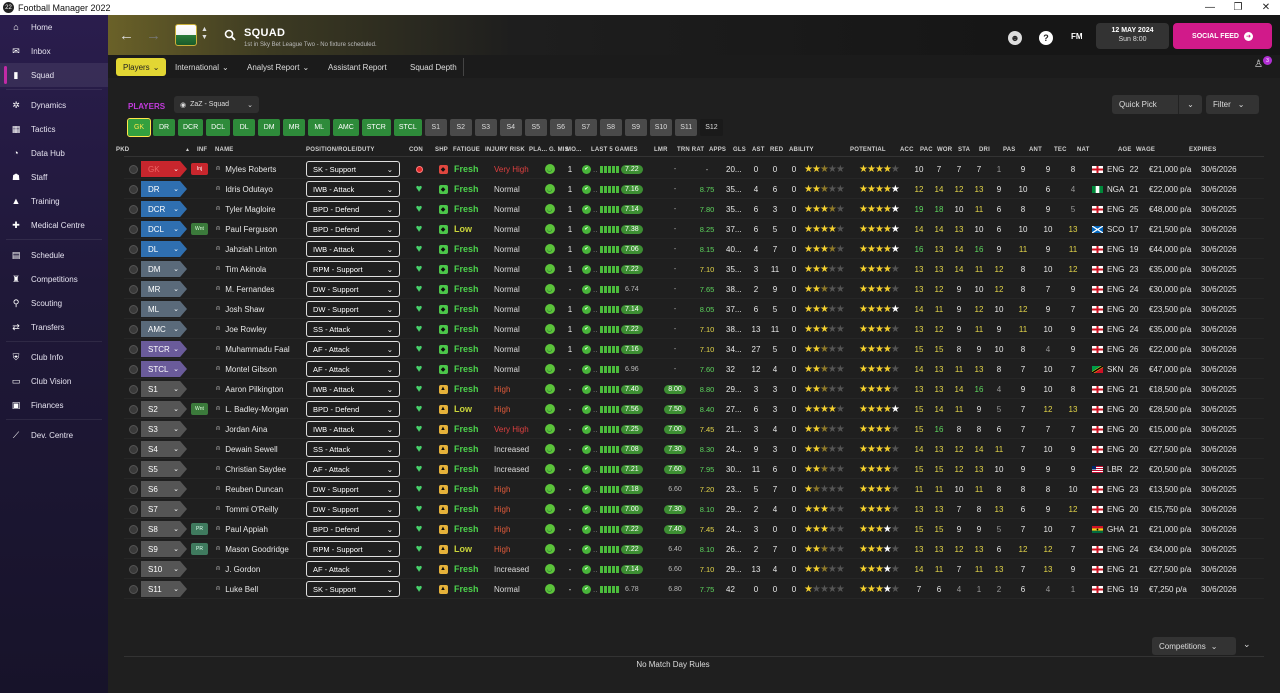 Image resolution: width=1280 pixels, height=693 pixels. Describe the element at coordinates (164, 589) in the screenshot. I see `position-selector: S11 ⌄` at that location.